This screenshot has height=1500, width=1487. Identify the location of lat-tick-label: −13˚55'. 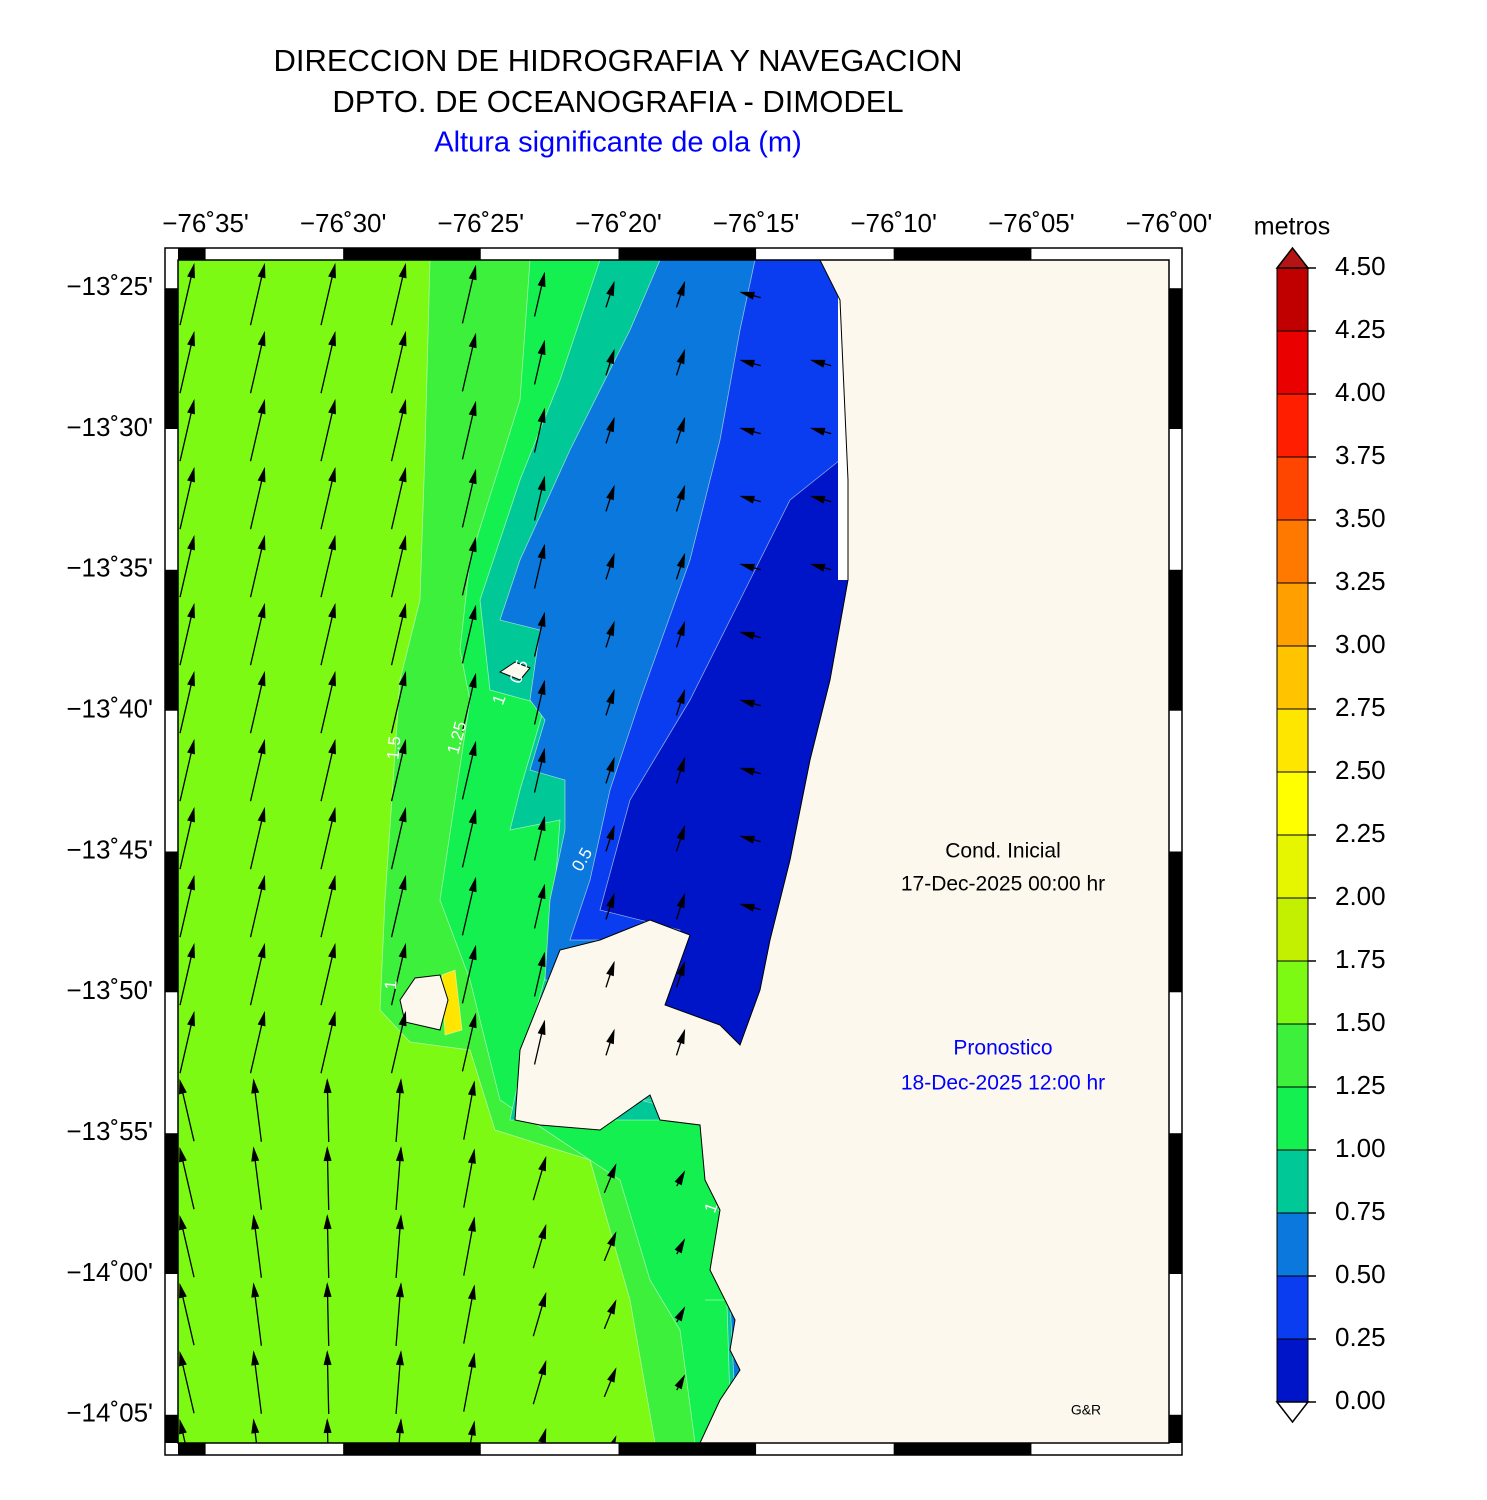
(109, 1131).